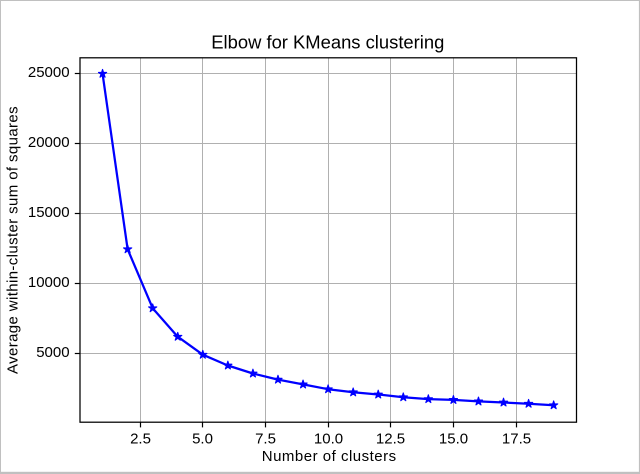  Describe the element at coordinates (516, 438) in the screenshot. I see `svg-text: 17.5` at that location.